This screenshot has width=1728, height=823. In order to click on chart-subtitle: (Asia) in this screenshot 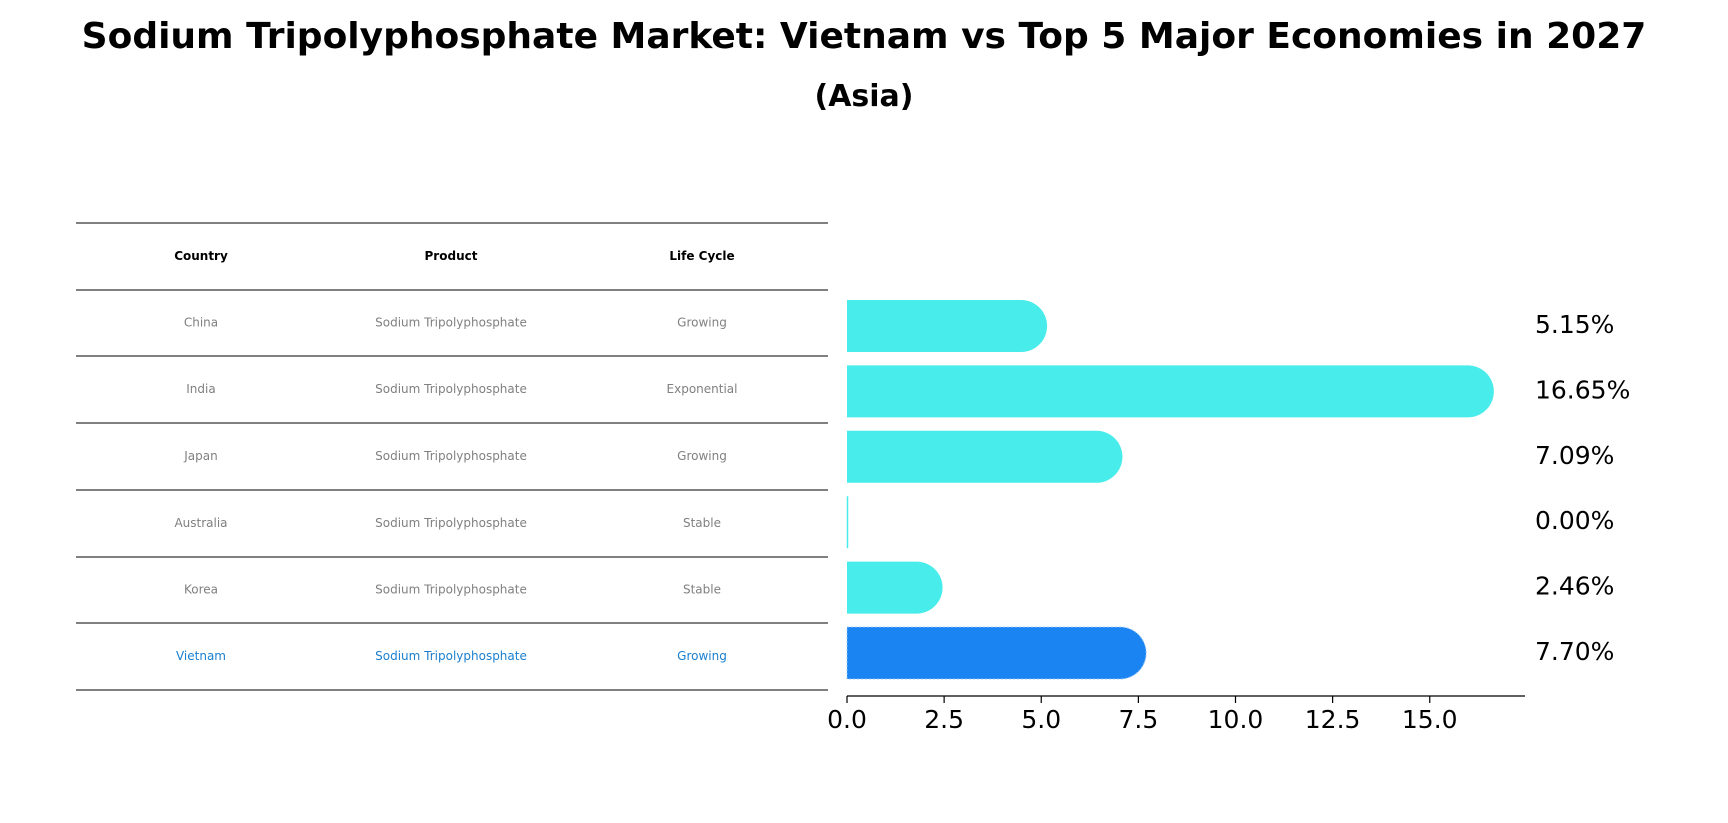, I will do `click(864, 96)`.